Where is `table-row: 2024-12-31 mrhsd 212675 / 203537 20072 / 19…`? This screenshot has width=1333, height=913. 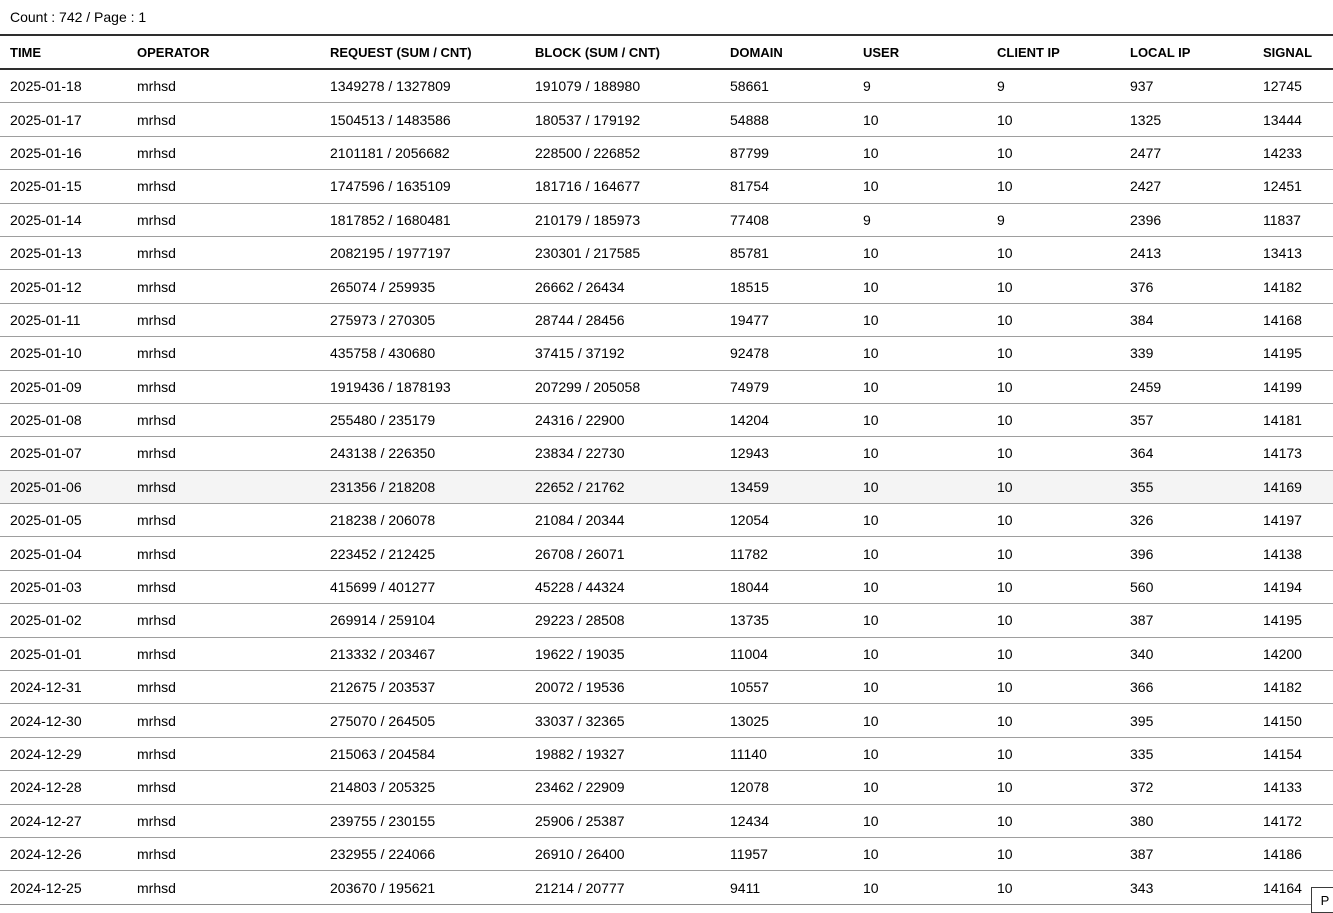 table-row: 2024-12-31 mrhsd 212675 / 203537 20072 / 19… is located at coordinates (666, 687).